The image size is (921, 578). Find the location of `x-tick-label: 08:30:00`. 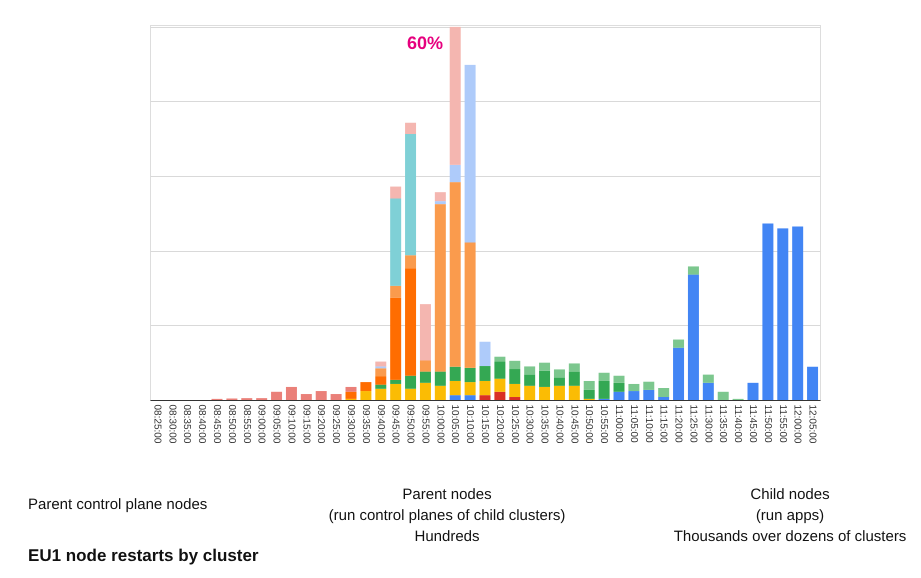

x-tick-label: 08:30:00 is located at coordinates (172, 424).